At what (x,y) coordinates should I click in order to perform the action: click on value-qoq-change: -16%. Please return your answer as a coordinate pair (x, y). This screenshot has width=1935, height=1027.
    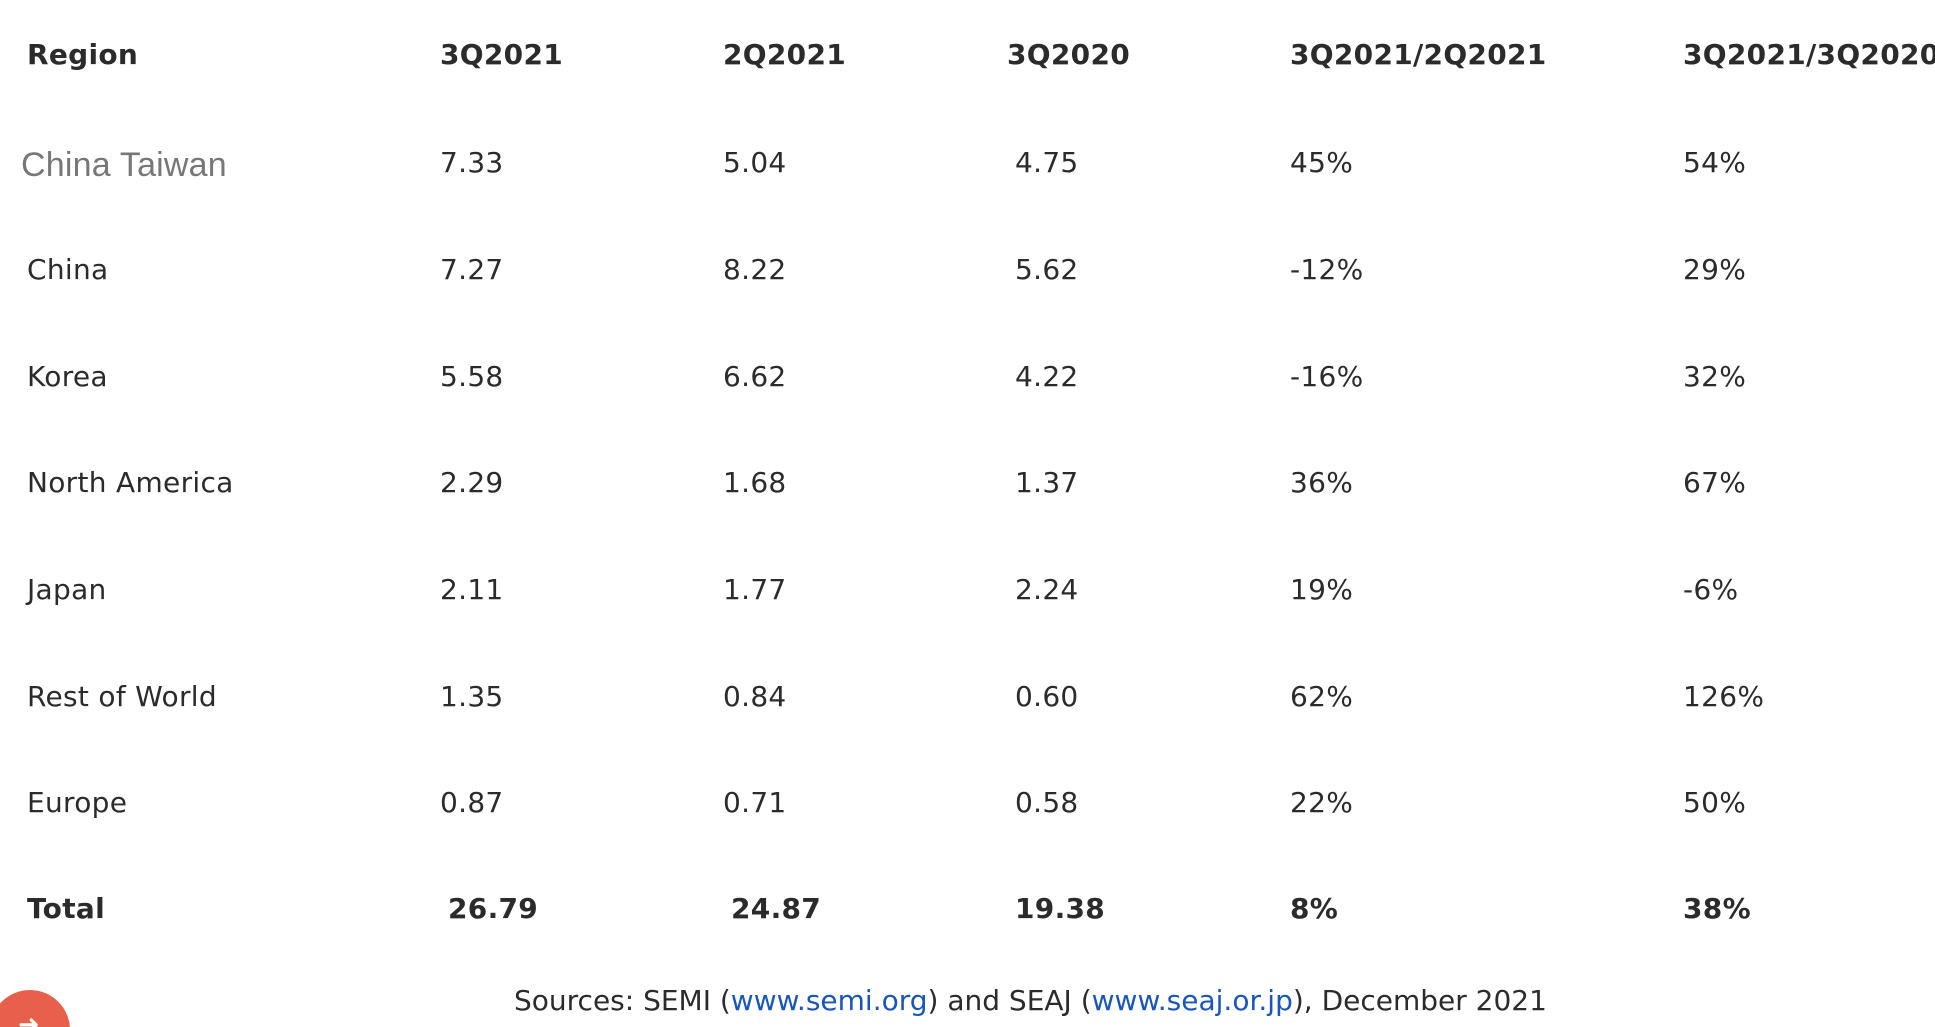
    Looking at the image, I should click on (1327, 376).